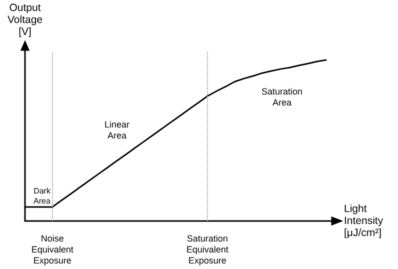 This screenshot has width=398, height=269. Describe the element at coordinates (282, 97) in the screenshot. I see `annotation: Saturation Area` at that location.